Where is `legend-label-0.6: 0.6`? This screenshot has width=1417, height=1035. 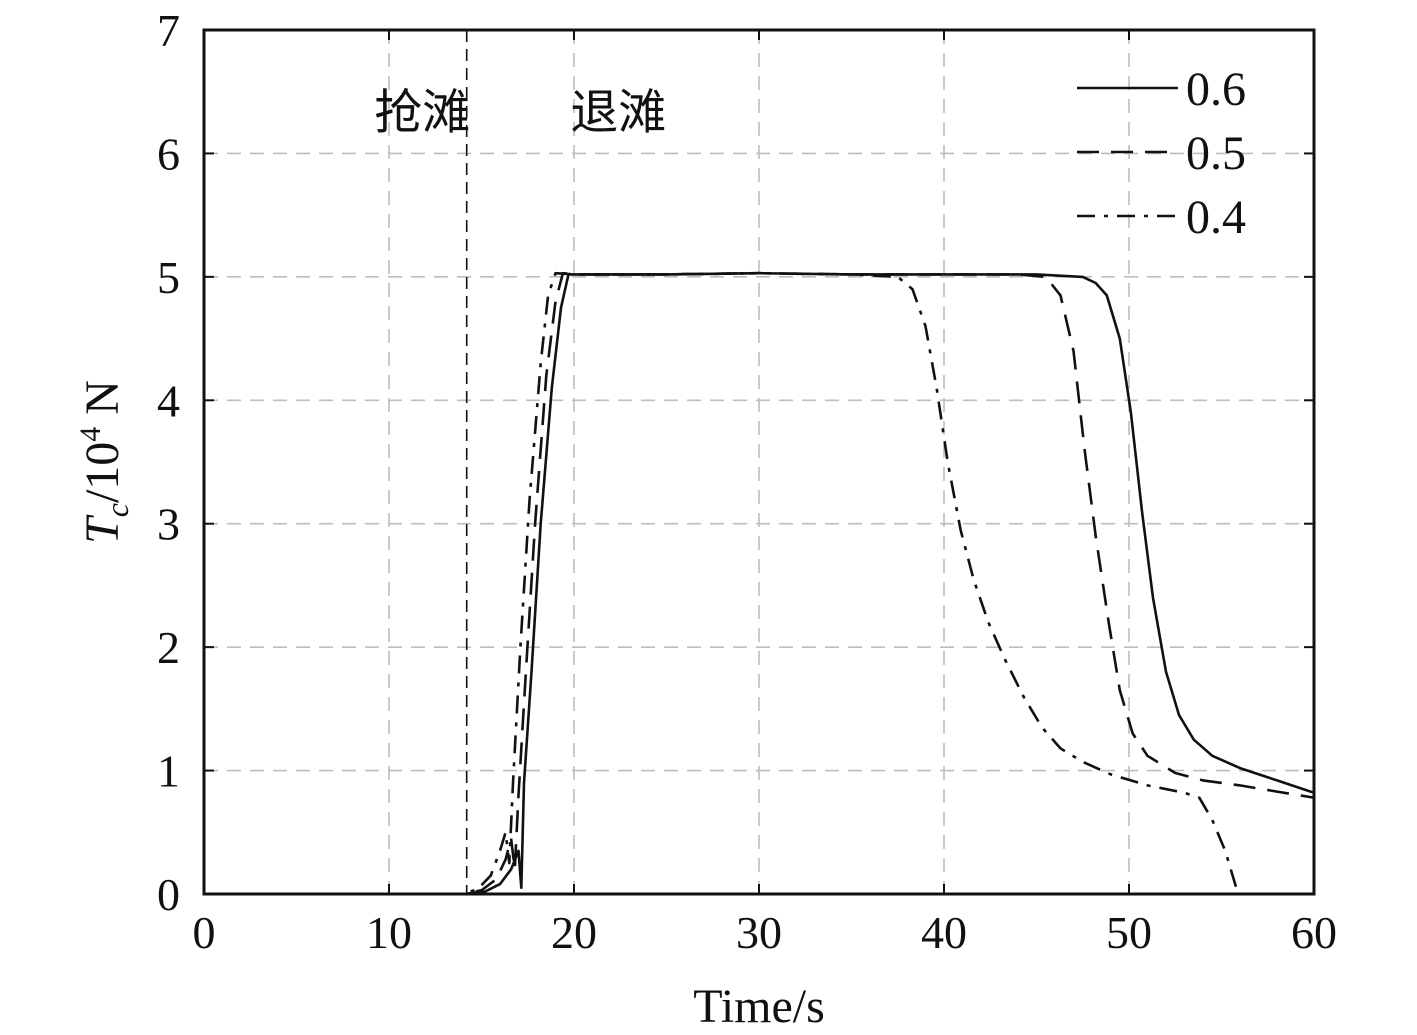
legend-label-0.6: 0.6 is located at coordinates (1216, 89).